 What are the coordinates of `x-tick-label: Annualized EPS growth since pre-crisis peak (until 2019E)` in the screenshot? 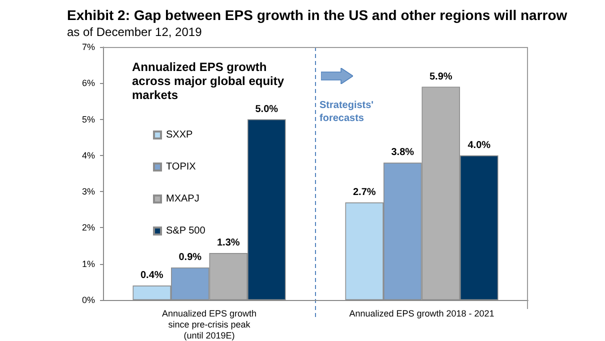 It's located at (209, 324).